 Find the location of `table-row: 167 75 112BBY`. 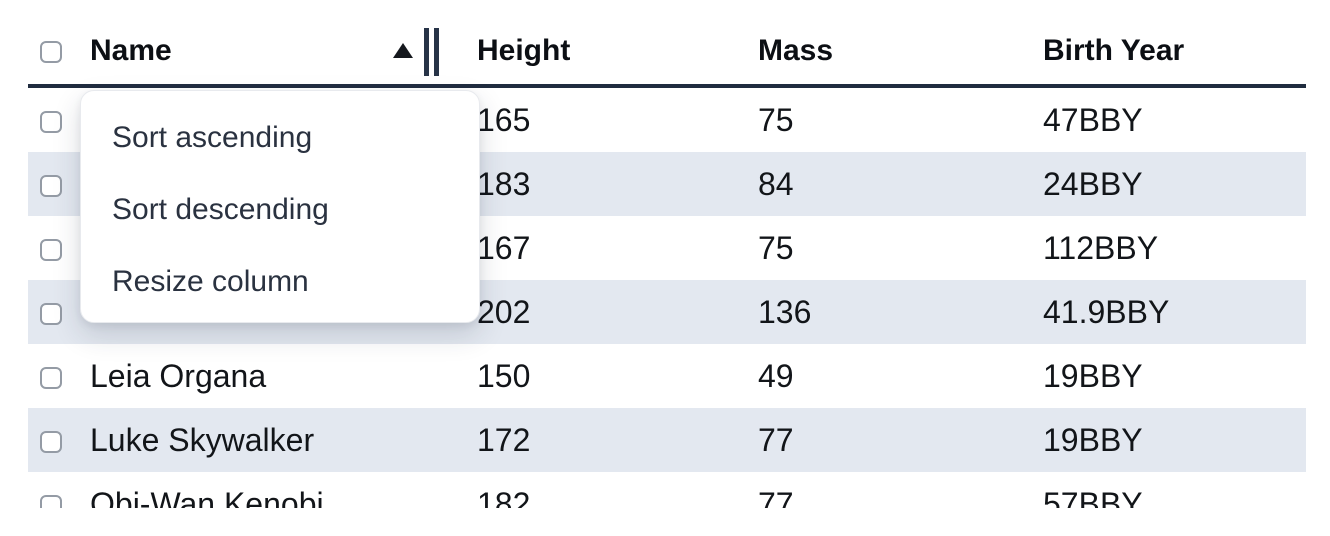

table-row: 167 75 112BBY is located at coordinates (667, 248).